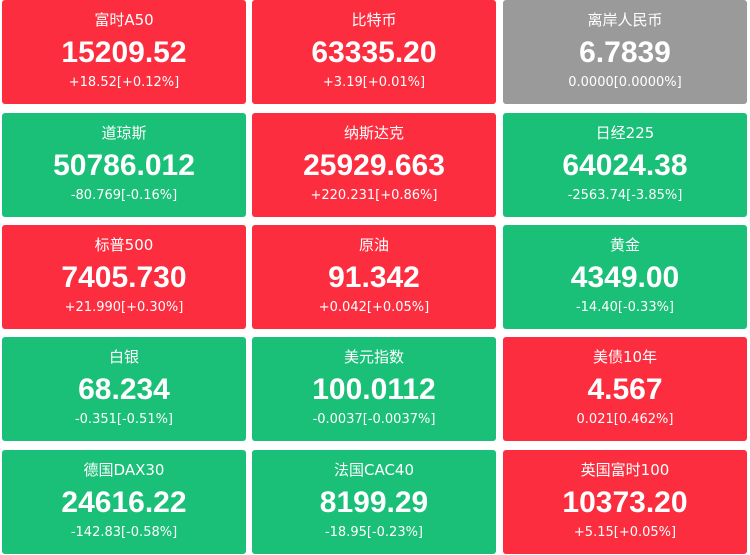 The width and height of the screenshot is (750, 555). I want to click on quote-tile: 富时A50 15209.52 +18.52[+0.12%], so click(124, 52).